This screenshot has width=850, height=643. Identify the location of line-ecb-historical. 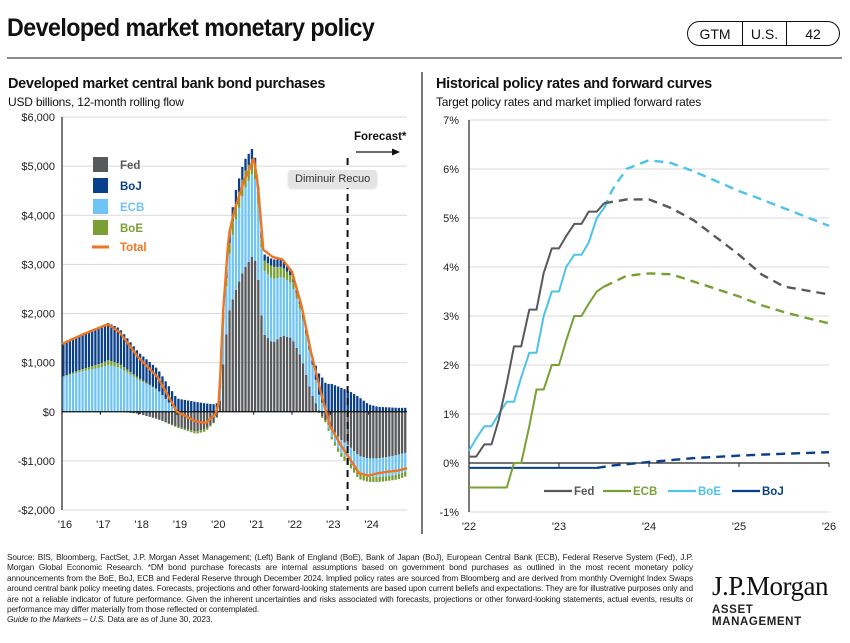
(537, 387).